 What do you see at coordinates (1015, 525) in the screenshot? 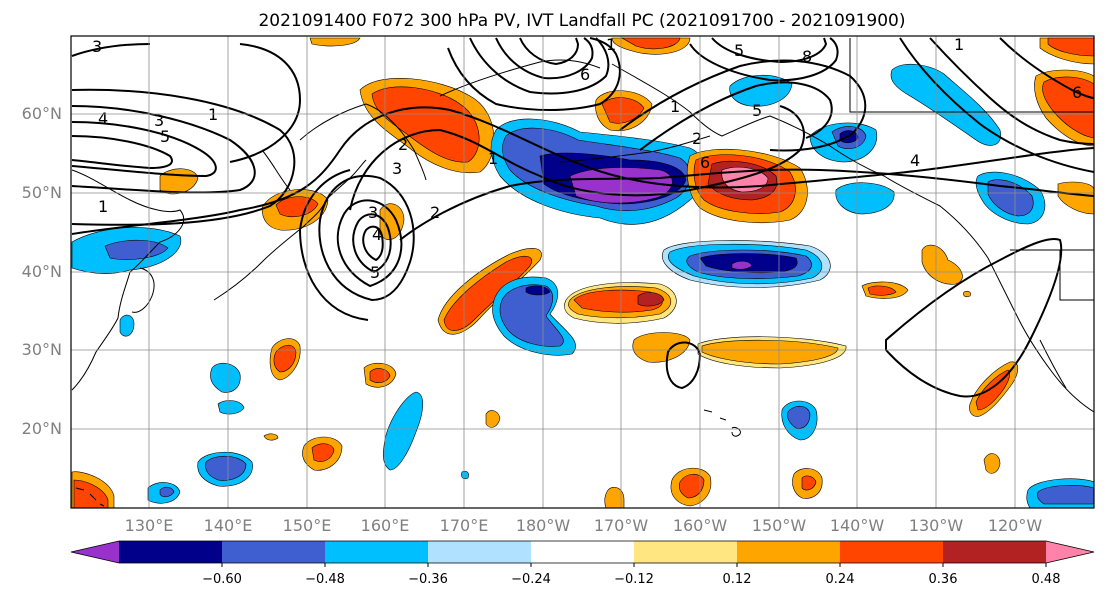
I see `lon-label: 120°W` at bounding box center [1015, 525].